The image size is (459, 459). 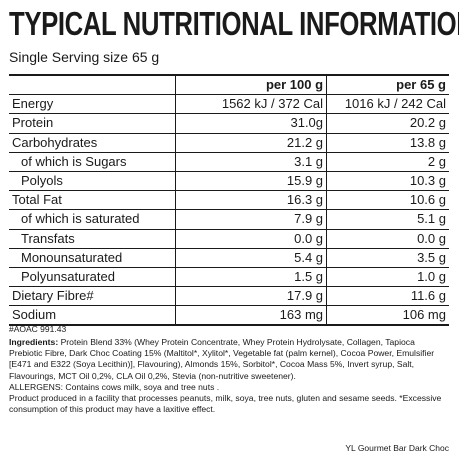 I want to click on row-per-serving: 1.0 g, so click(x=387, y=277).